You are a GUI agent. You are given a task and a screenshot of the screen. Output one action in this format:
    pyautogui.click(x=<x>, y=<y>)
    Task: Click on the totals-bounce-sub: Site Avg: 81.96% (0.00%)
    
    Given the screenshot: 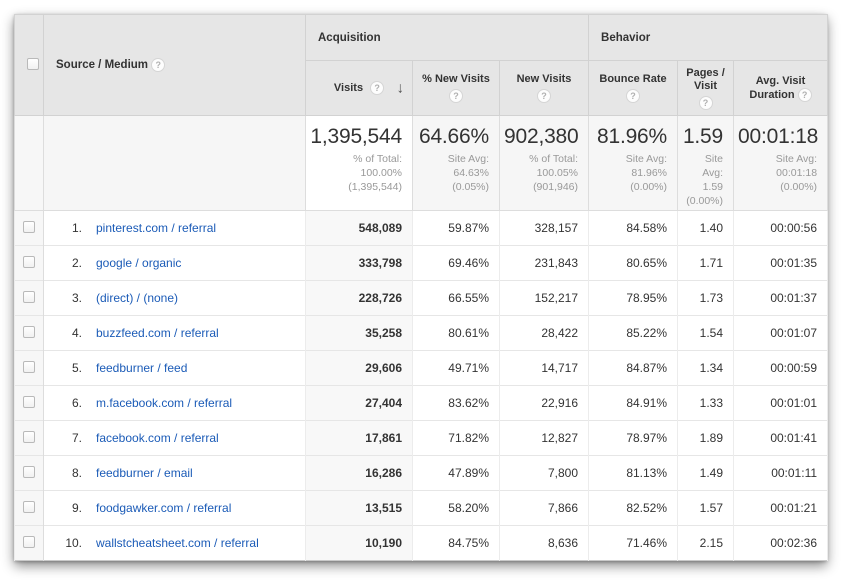 What is the action you would take?
    pyautogui.click(x=646, y=173)
    